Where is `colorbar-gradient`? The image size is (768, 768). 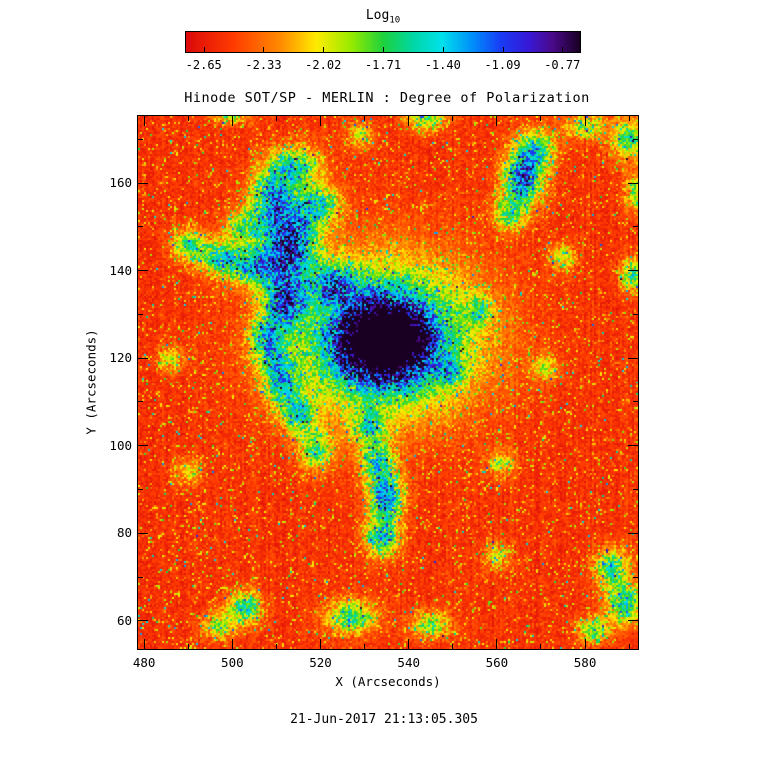 colorbar-gradient is located at coordinates (383, 42).